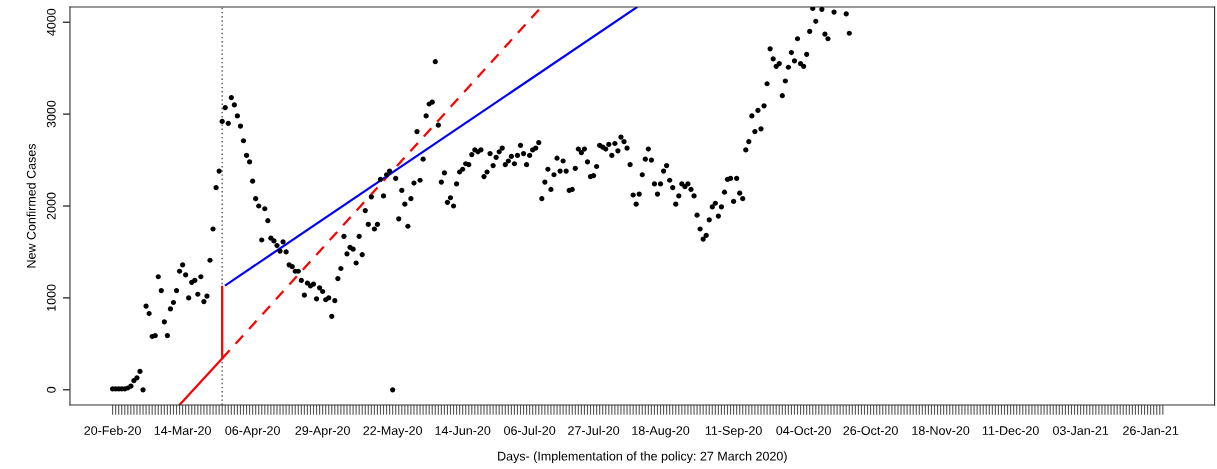 This screenshot has width=1217, height=469. Describe the element at coordinates (51, 206) in the screenshot. I see `y-tick-label: 2000` at that location.